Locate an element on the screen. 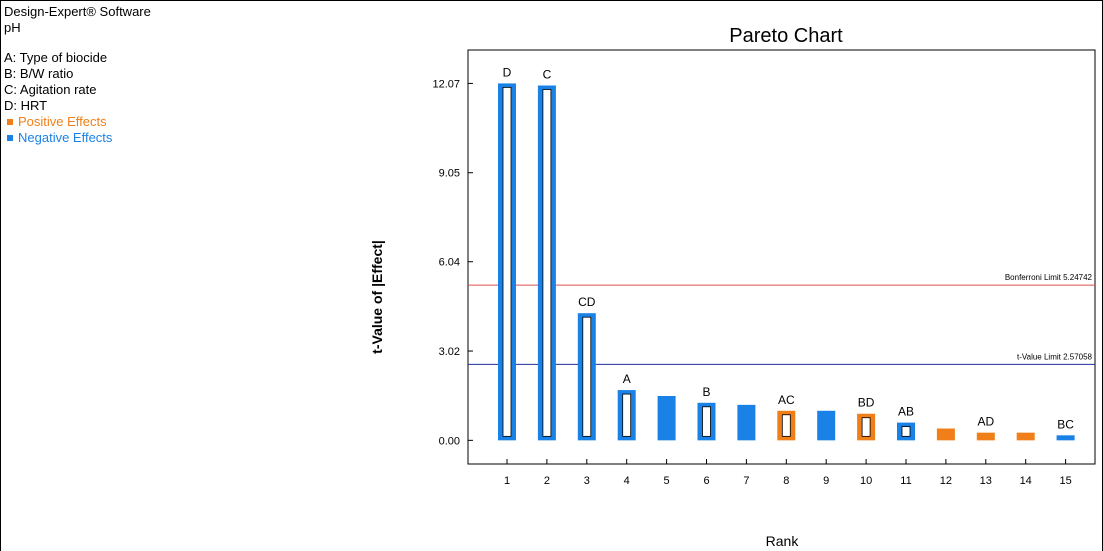 The width and height of the screenshot is (1103, 551). bar-label: BD is located at coordinates (866, 403).